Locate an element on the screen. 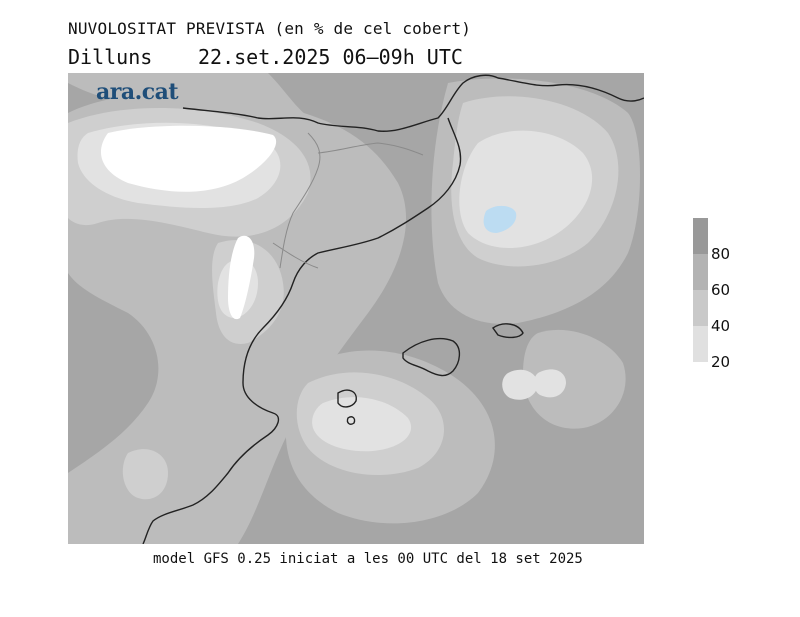 This screenshot has width=800, height=617. weekday-label: Dilluns is located at coordinates (110, 57).